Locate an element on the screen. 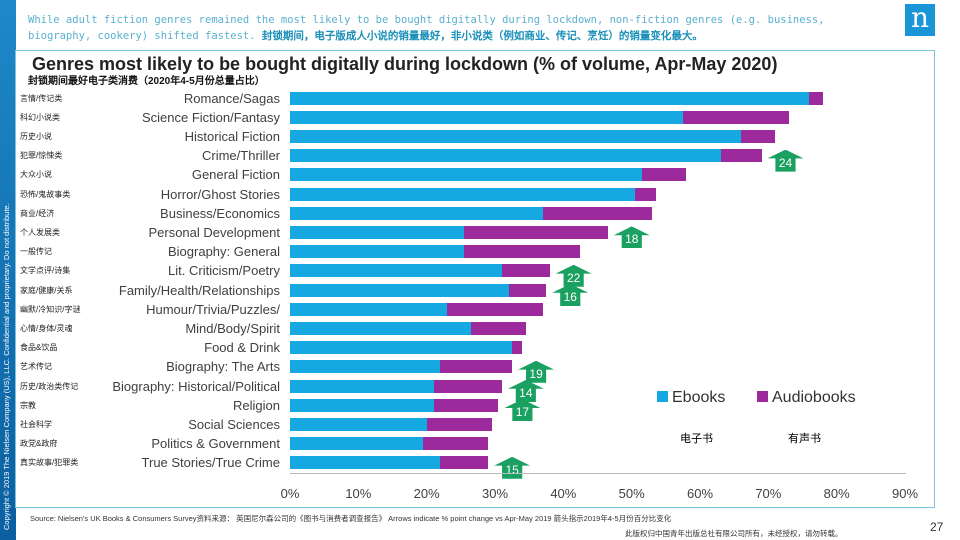  category-label-en: Personal Development is located at coordinates (214, 232).